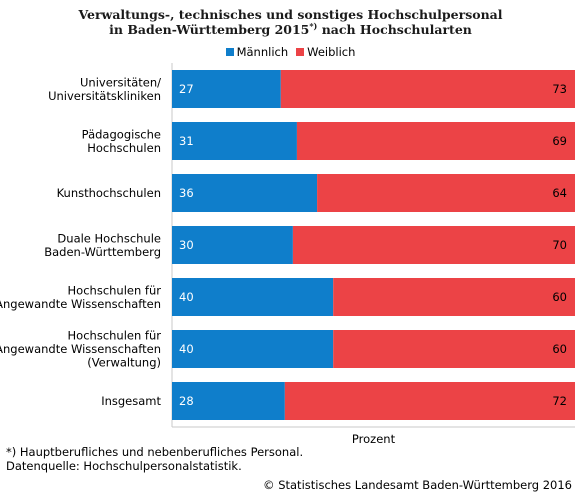  What do you see at coordinates (186, 401) in the screenshot?
I see `data-label-maennlich-6: 28` at bounding box center [186, 401].